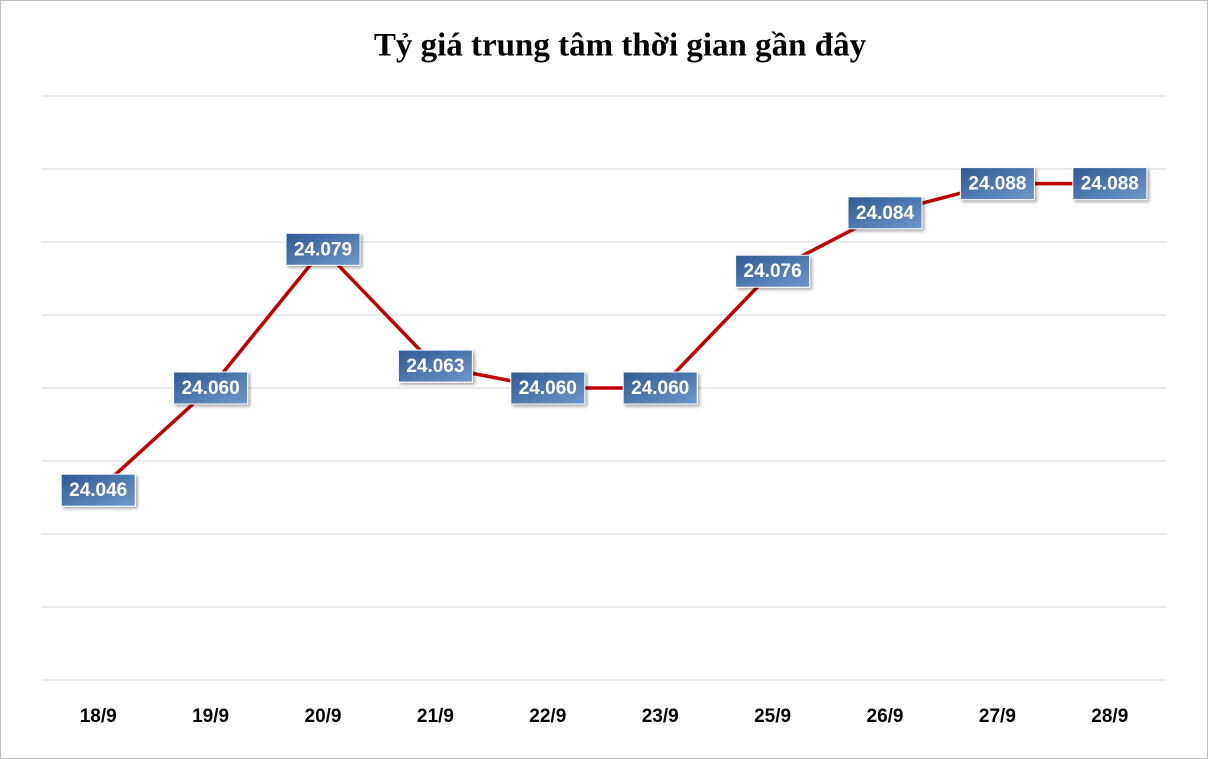 This screenshot has width=1208, height=759. Describe the element at coordinates (660, 716) in the screenshot. I see `x-tick-label: 23/9` at that location.